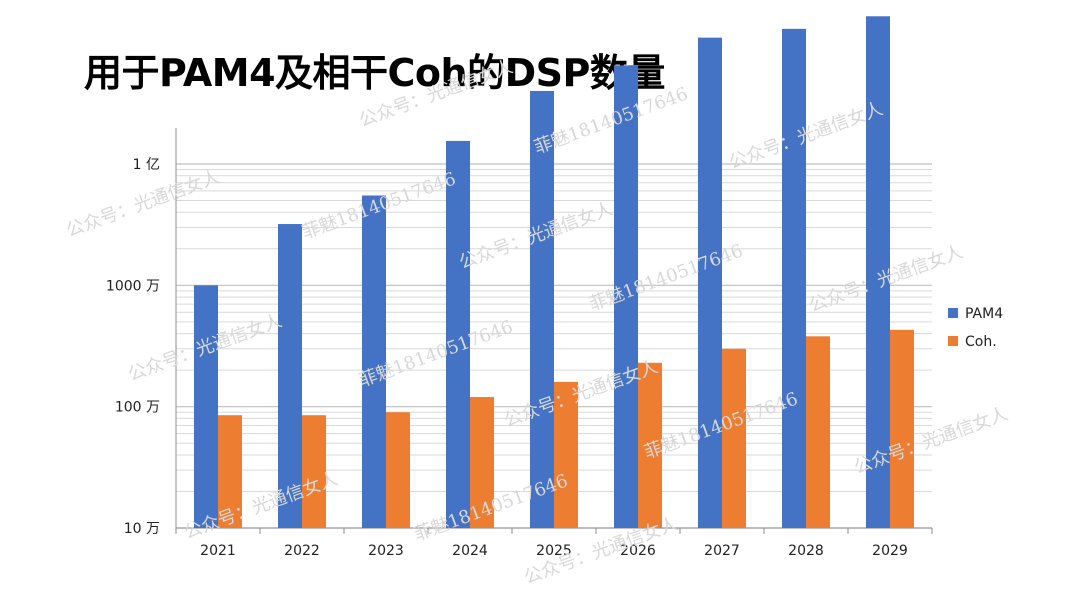 The width and height of the screenshot is (1080, 607). Describe the element at coordinates (374, 73) in the screenshot. I see `page-title: 用于PAM4及相干Coh的DSP数量` at that location.